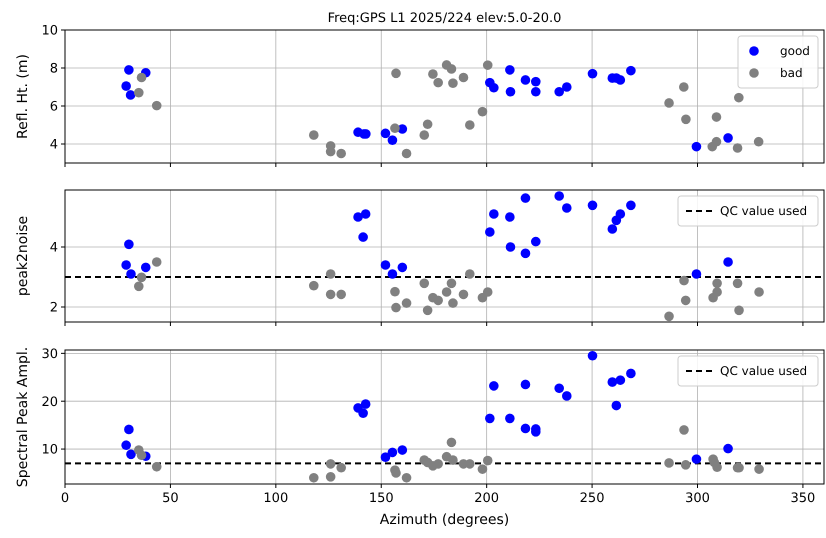  What do you see at coordinates (764, 371) in the screenshot?
I see `legend-label: QC value used` at bounding box center [764, 371].